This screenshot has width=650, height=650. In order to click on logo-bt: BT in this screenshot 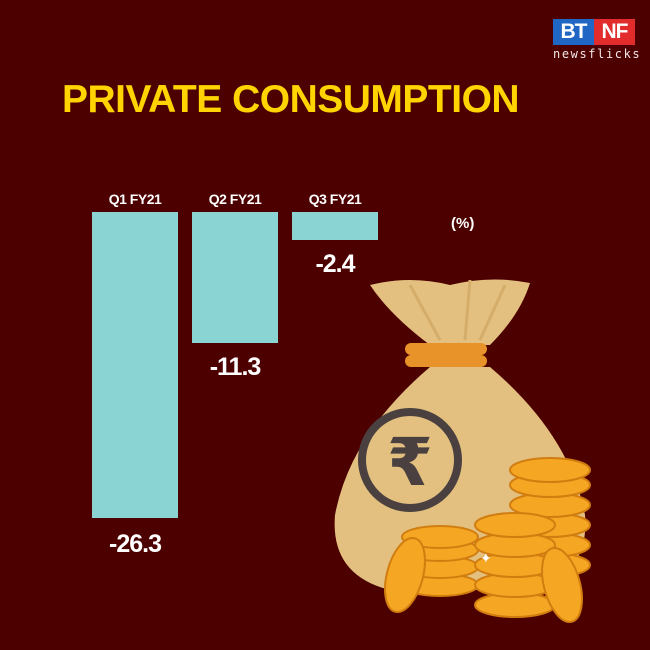, I will do `click(573, 32)`.